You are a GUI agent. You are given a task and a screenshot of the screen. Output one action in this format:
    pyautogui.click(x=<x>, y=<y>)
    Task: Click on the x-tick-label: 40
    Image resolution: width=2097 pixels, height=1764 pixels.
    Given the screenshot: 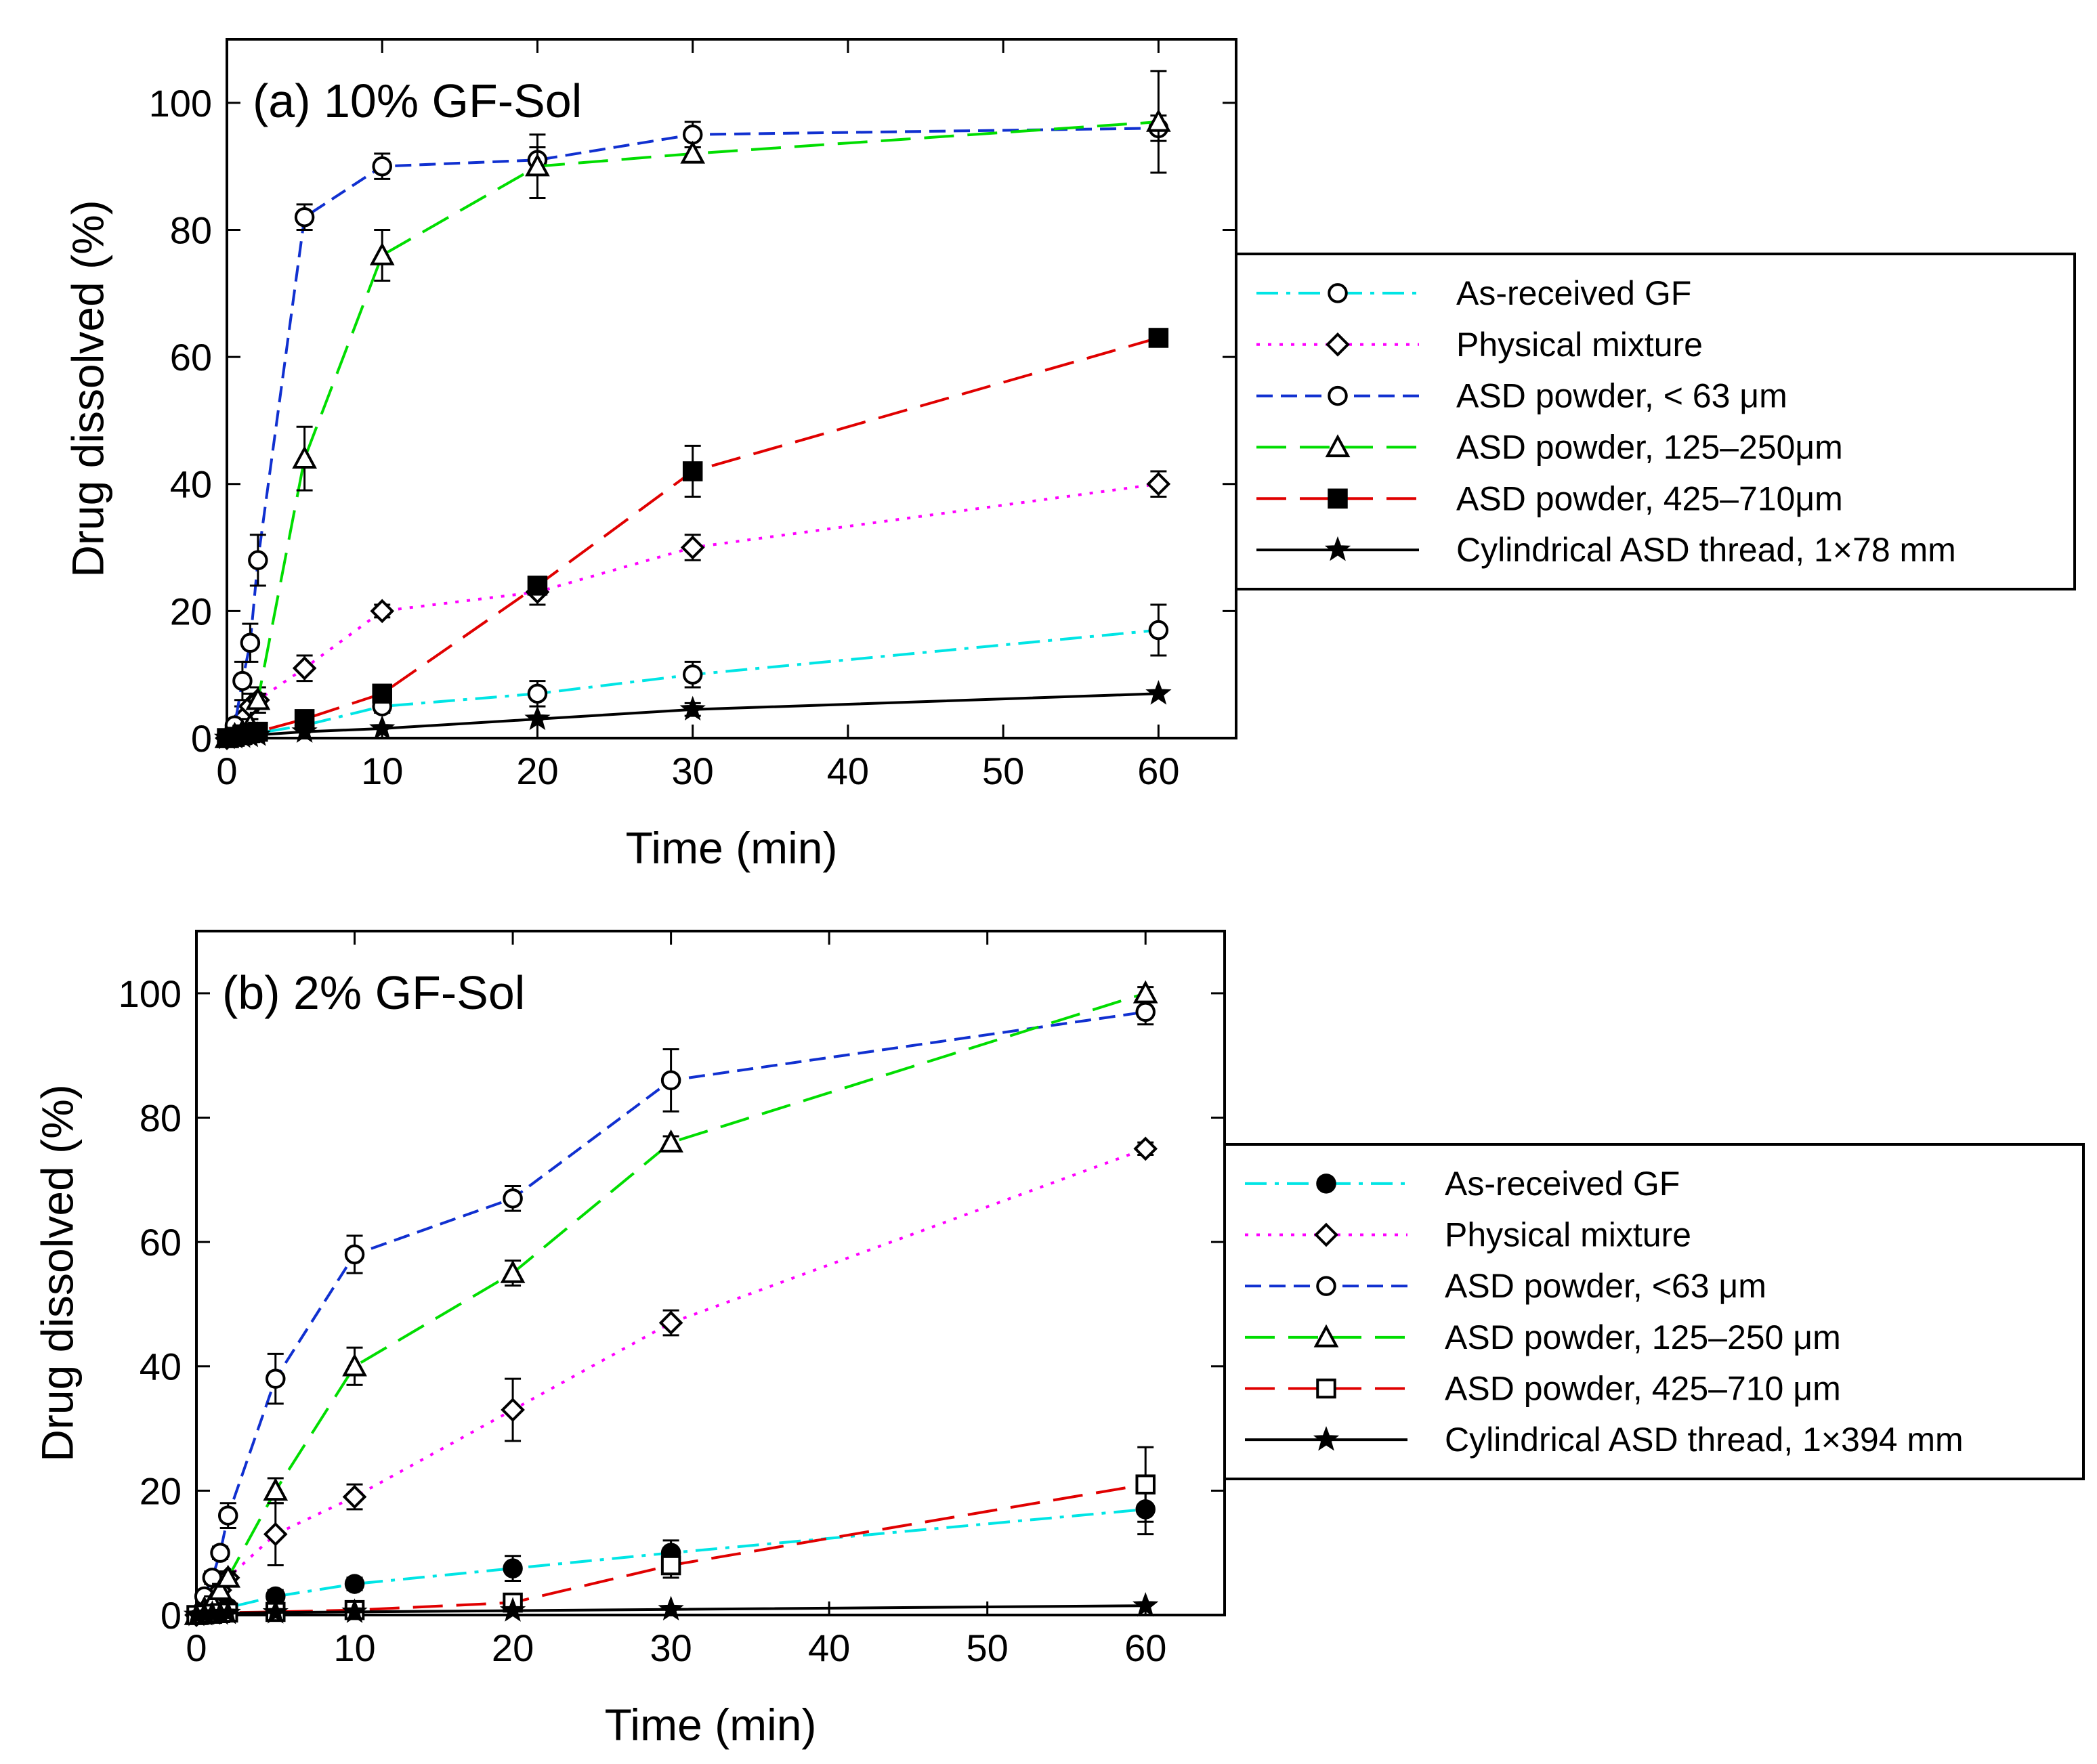 What is the action you would take?
    pyautogui.click(x=829, y=1648)
    